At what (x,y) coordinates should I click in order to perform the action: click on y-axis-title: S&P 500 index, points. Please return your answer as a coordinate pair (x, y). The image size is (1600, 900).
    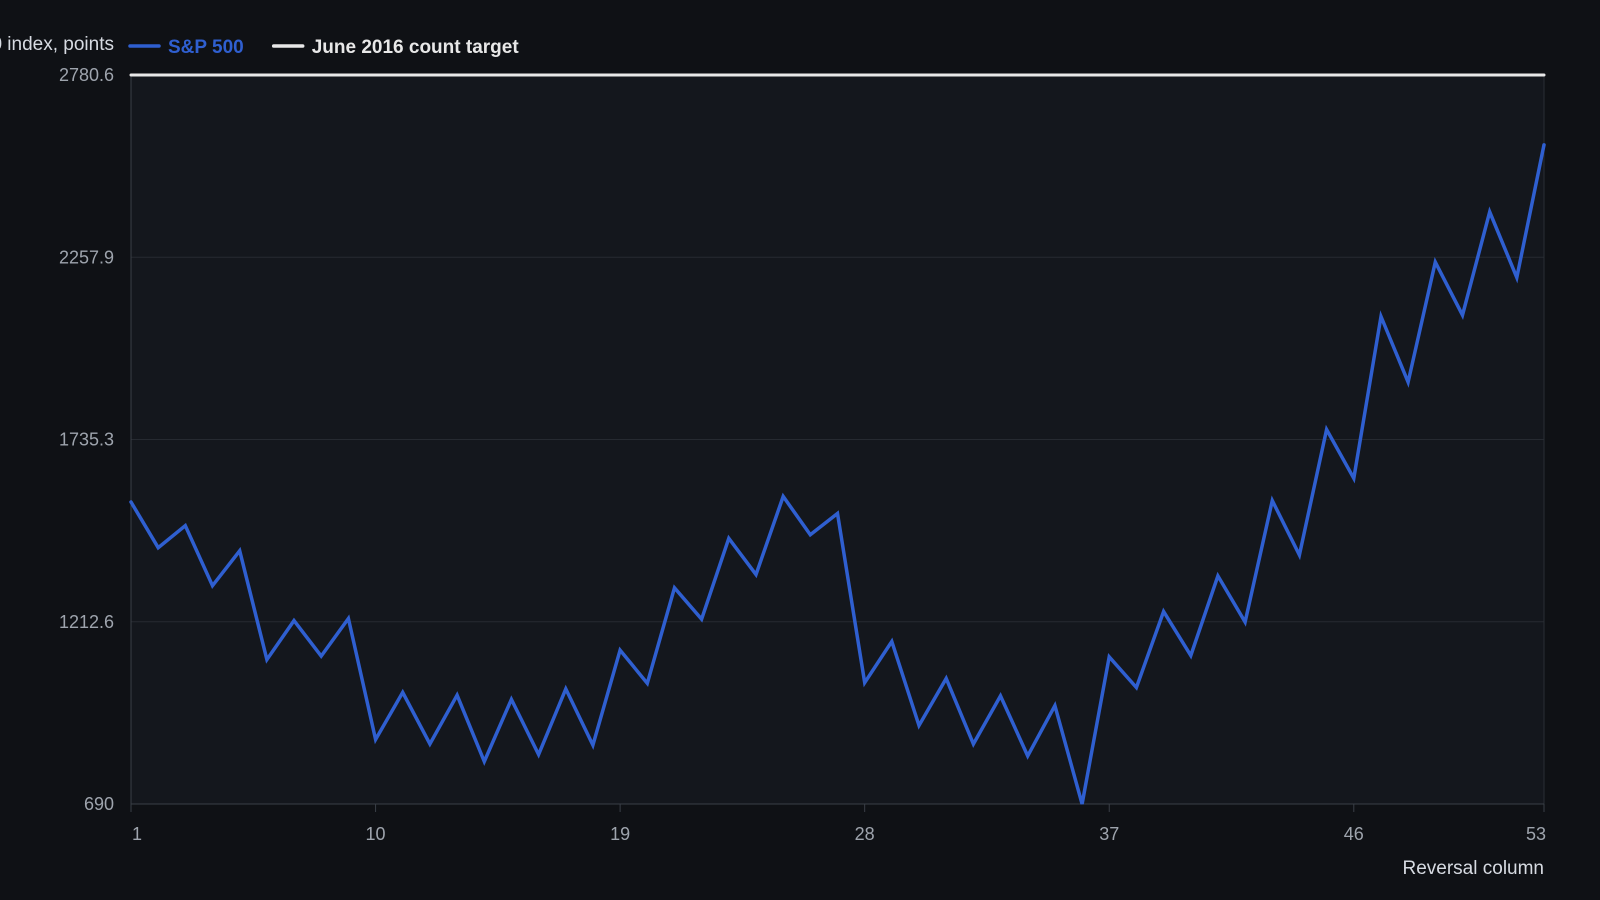
    Looking at the image, I should click on (57, 44).